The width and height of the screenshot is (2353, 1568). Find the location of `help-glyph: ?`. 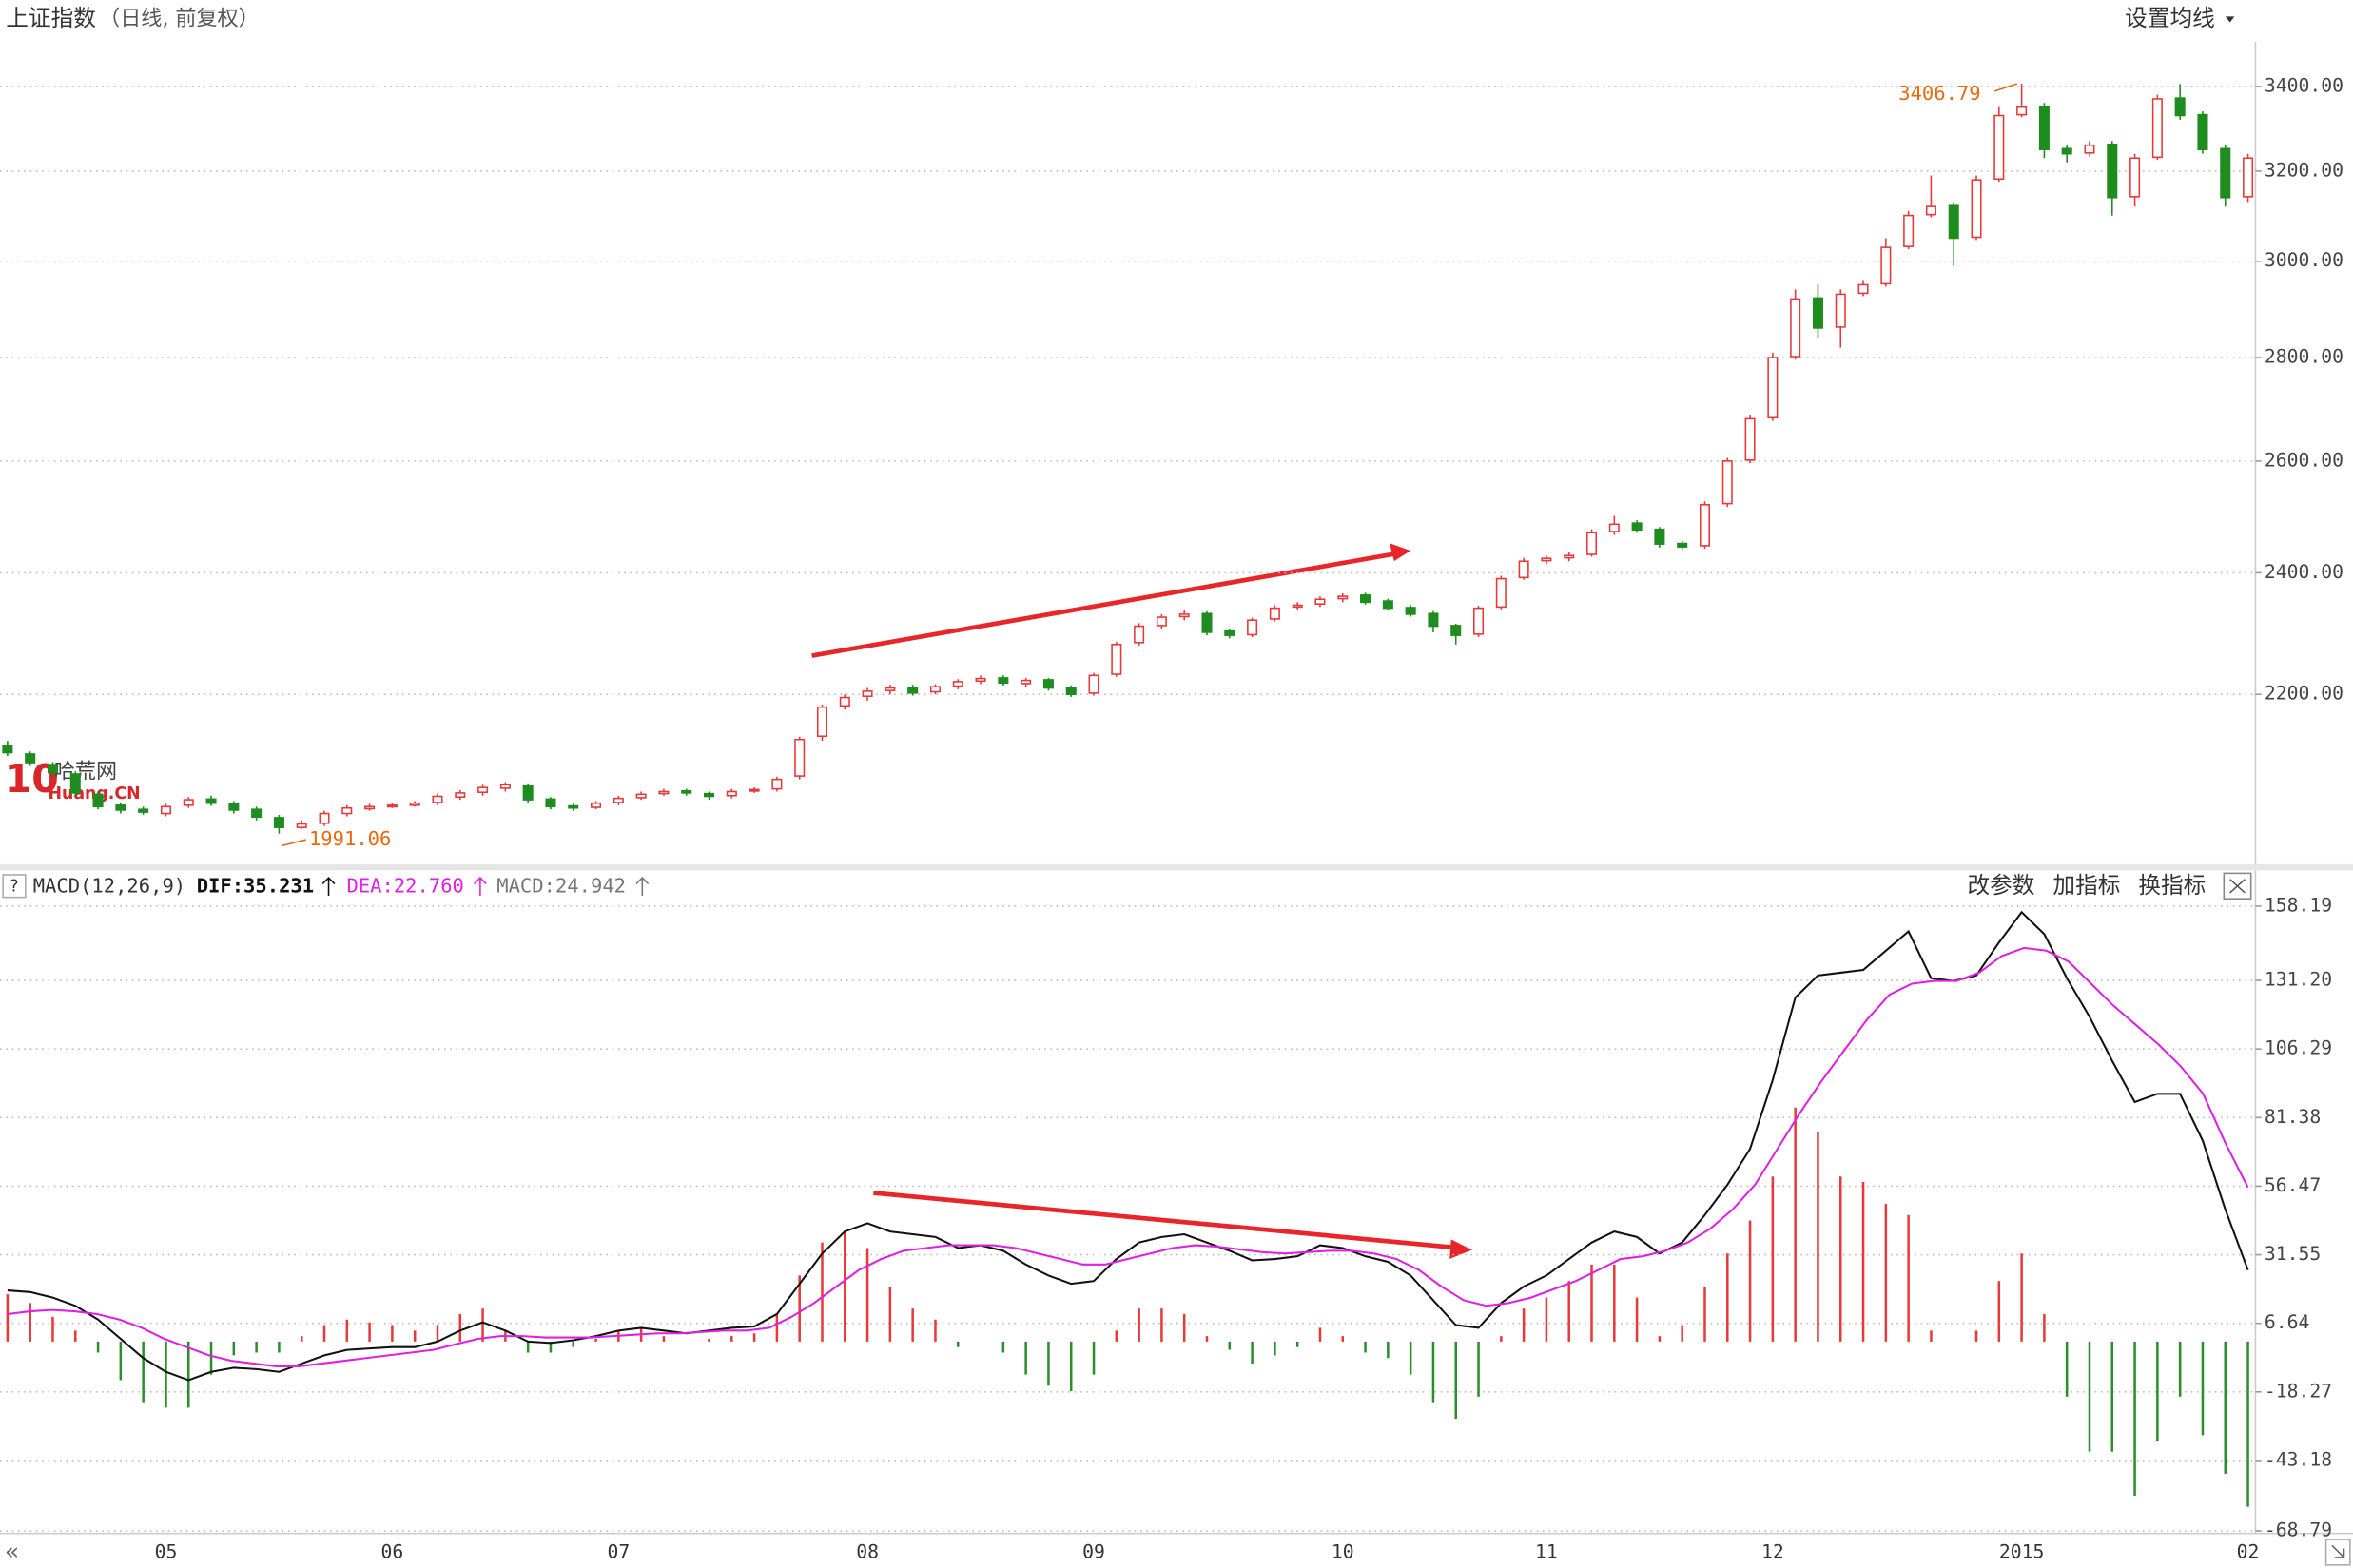

help-glyph: ? is located at coordinates (13, 887).